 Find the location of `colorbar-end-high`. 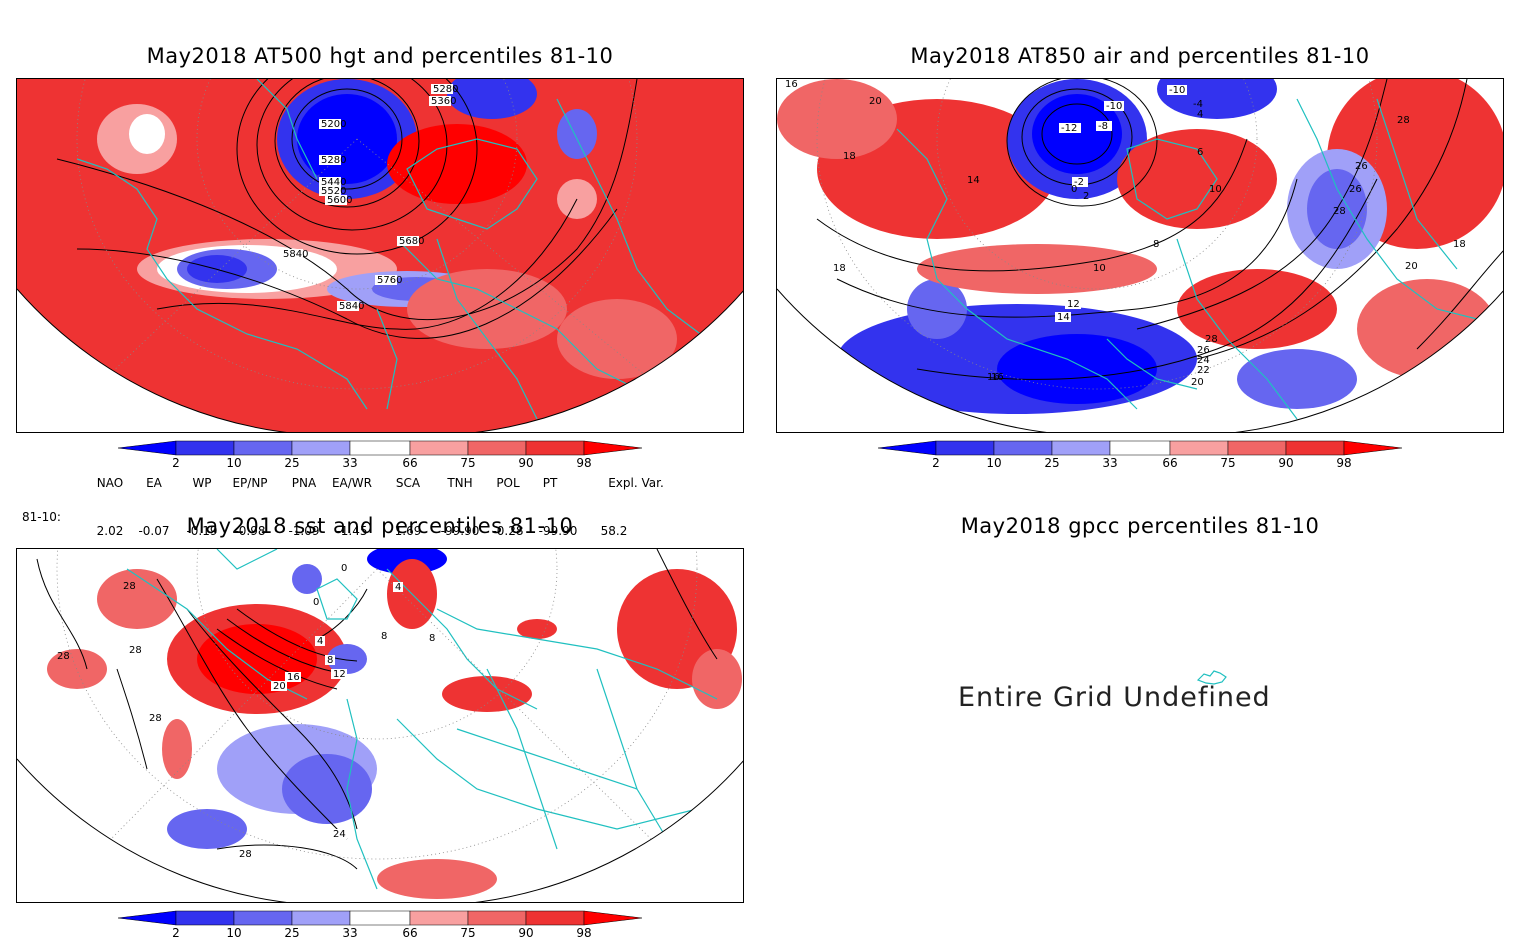

colorbar-end-high is located at coordinates (1372, 448).